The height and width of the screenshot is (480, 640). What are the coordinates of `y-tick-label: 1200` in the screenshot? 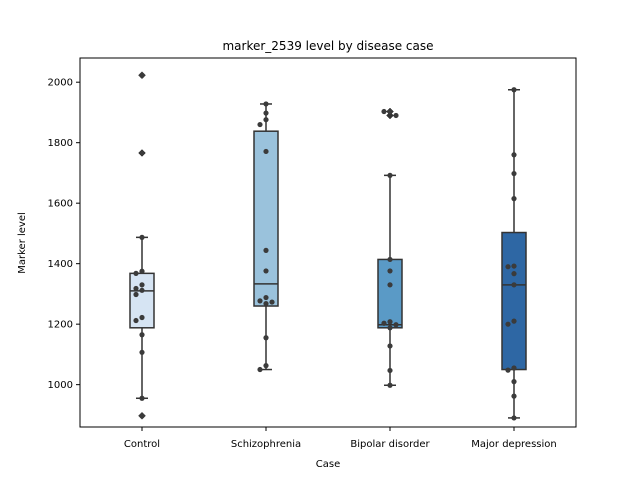 It's located at (60, 325).